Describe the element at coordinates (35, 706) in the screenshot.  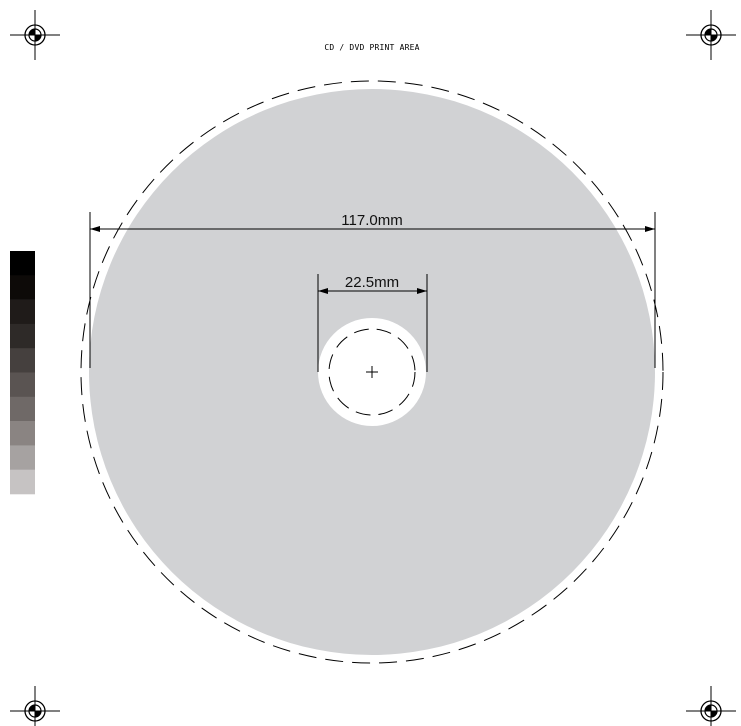
I see `registration-mark-bottom-left-icon` at that location.